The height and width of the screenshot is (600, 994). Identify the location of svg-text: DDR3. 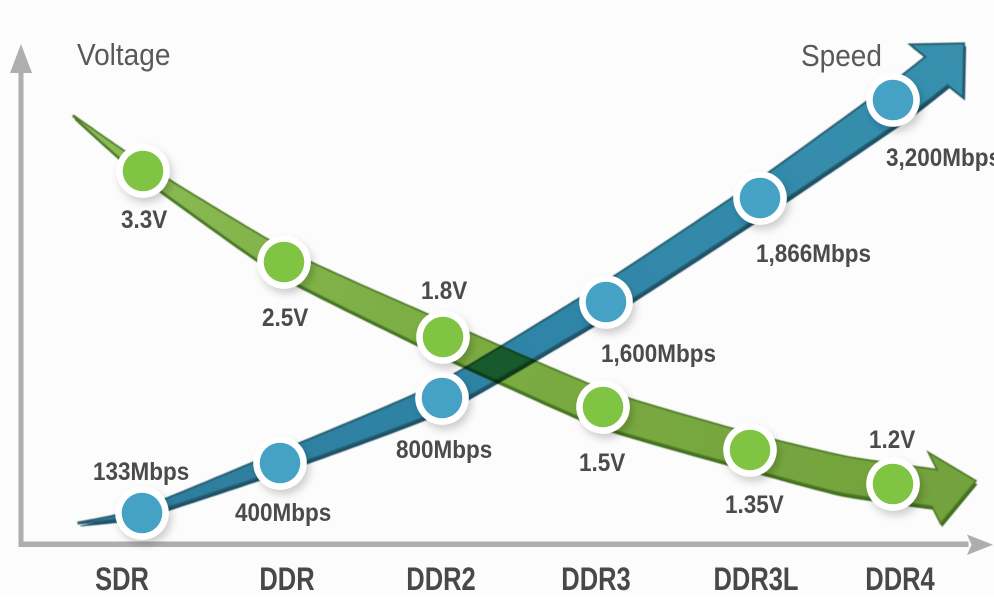
(595, 578).